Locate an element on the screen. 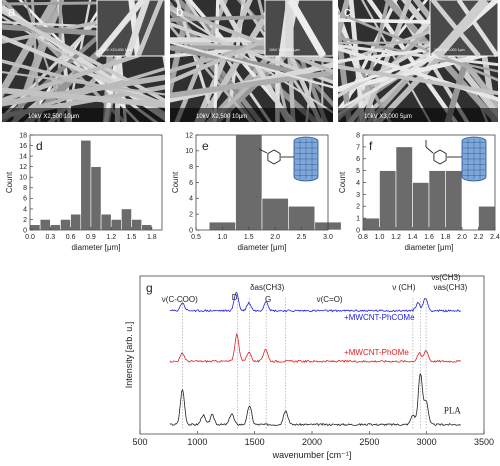 This screenshot has width=500, height=466. x-tick-label: 0.6 is located at coordinates (71, 237).